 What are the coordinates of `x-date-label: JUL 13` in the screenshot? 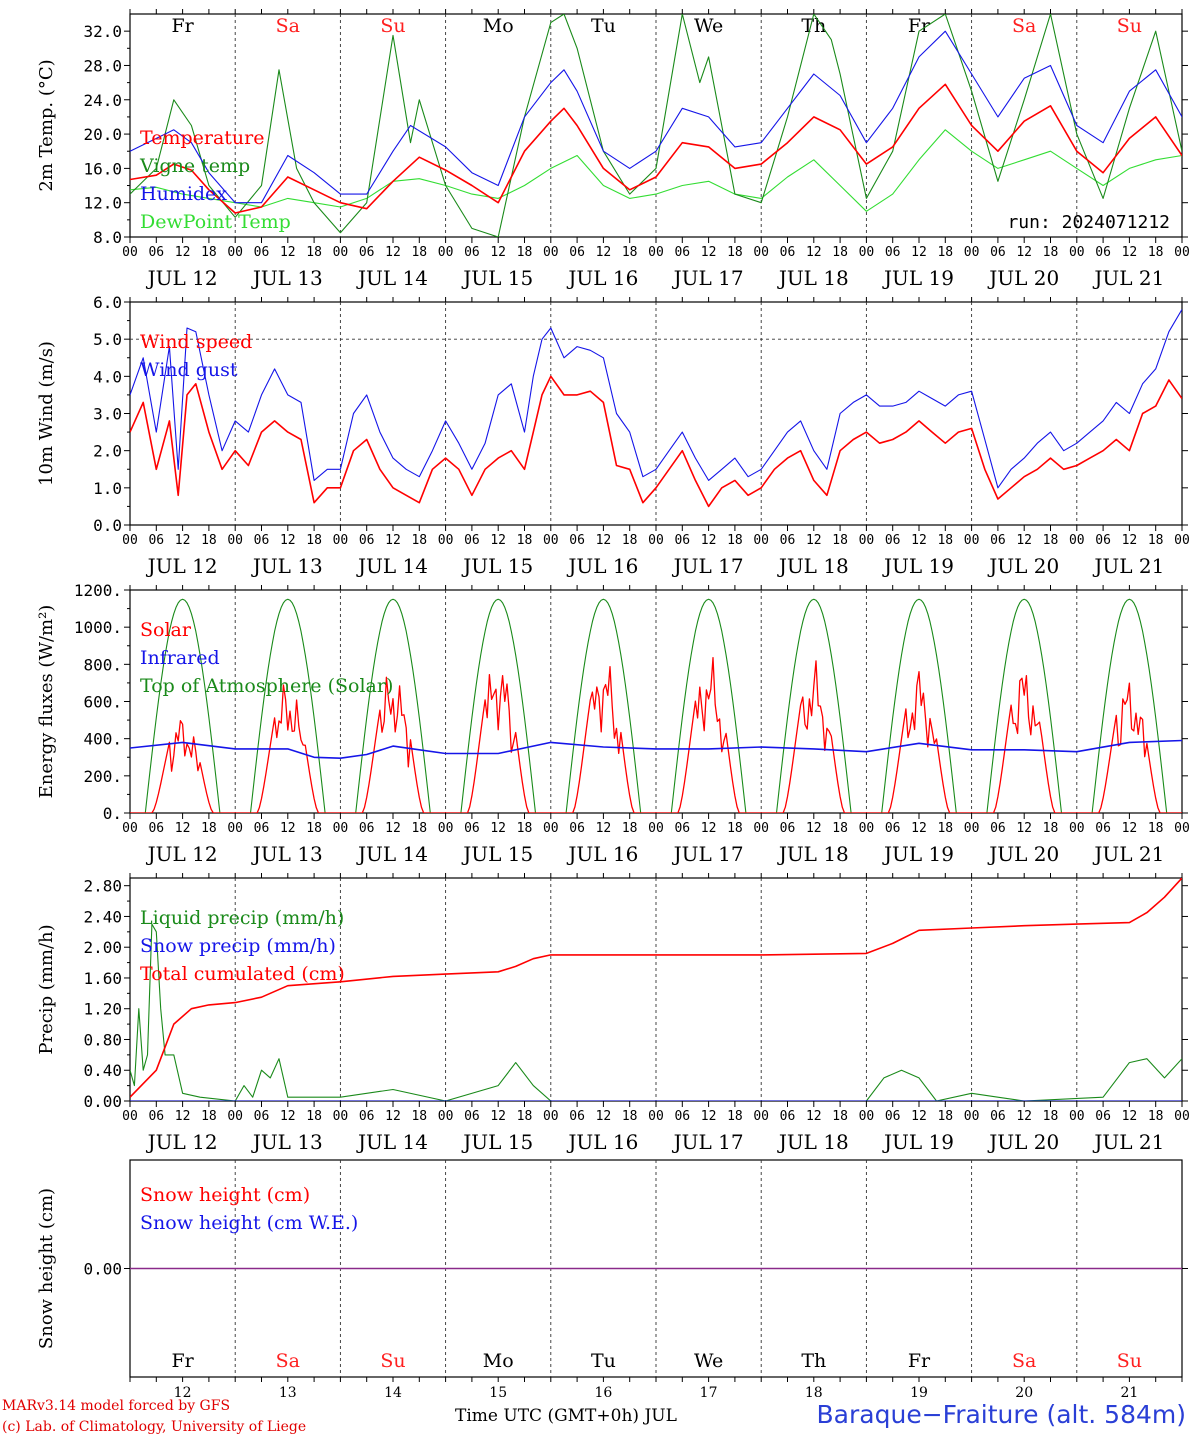 It's located at (287, 1142).